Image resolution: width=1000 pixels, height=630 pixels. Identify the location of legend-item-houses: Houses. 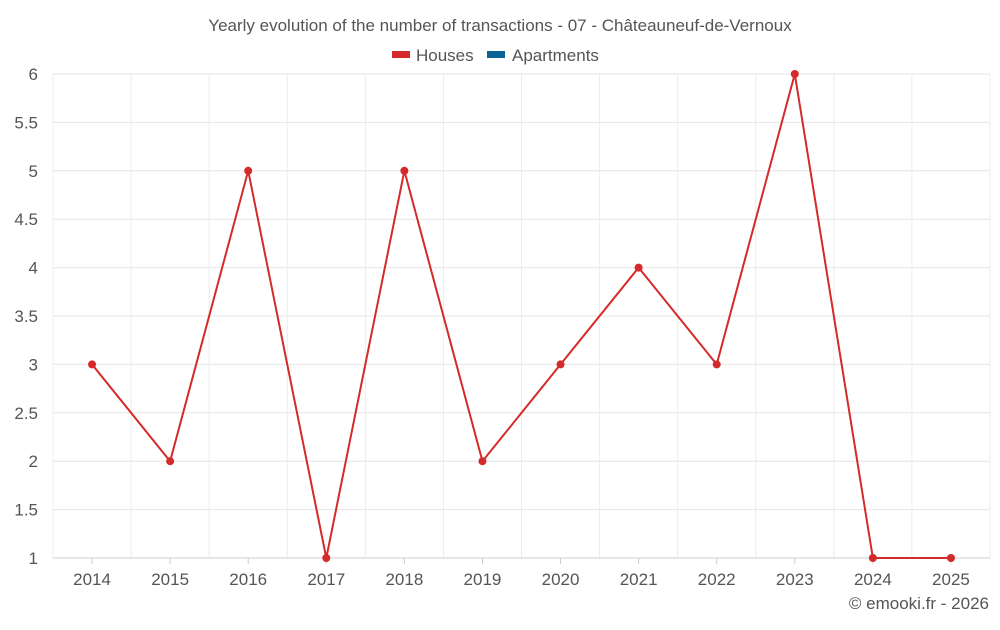
(433, 55).